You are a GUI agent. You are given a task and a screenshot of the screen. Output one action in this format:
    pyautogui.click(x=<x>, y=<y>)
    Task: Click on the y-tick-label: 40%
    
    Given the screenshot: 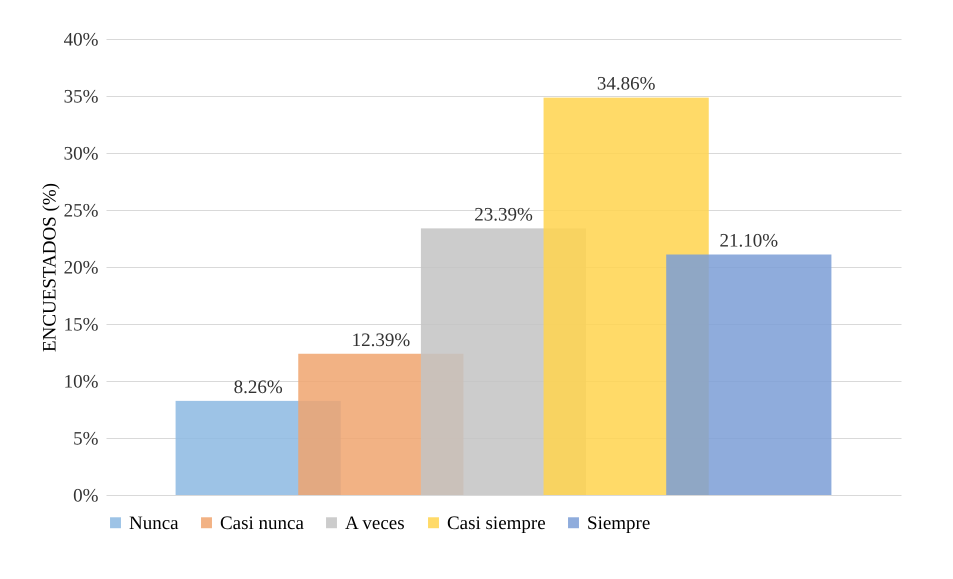 What is the action you would take?
    pyautogui.click(x=81, y=40)
    